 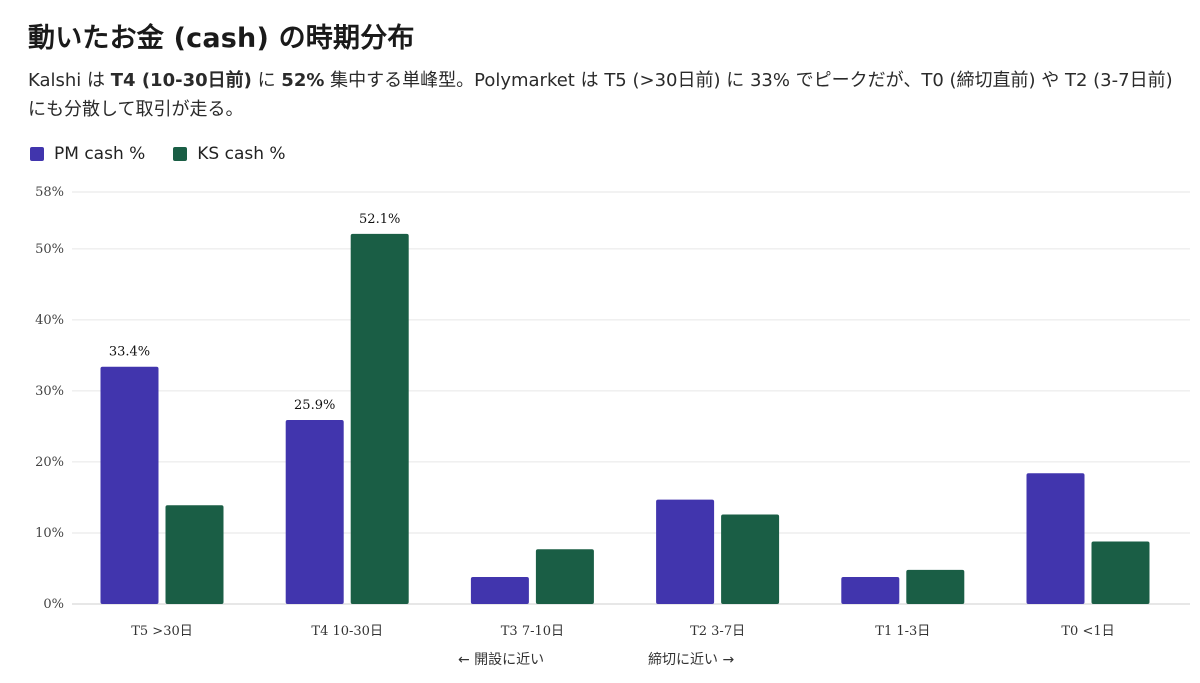 What do you see at coordinates (129, 352) in the screenshot?
I see `data-label: 33.4%` at bounding box center [129, 352].